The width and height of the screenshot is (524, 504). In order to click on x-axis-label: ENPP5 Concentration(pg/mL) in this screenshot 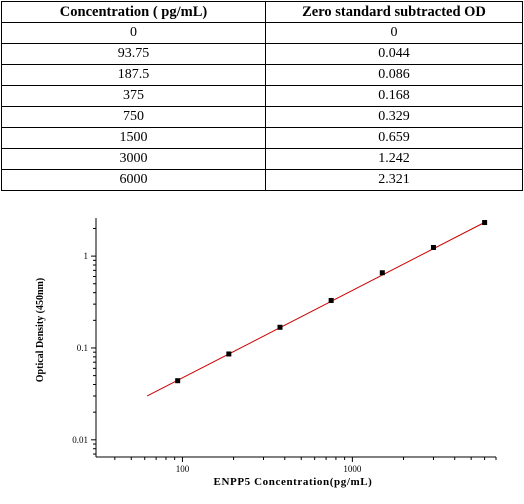, I will do `click(293, 482)`.